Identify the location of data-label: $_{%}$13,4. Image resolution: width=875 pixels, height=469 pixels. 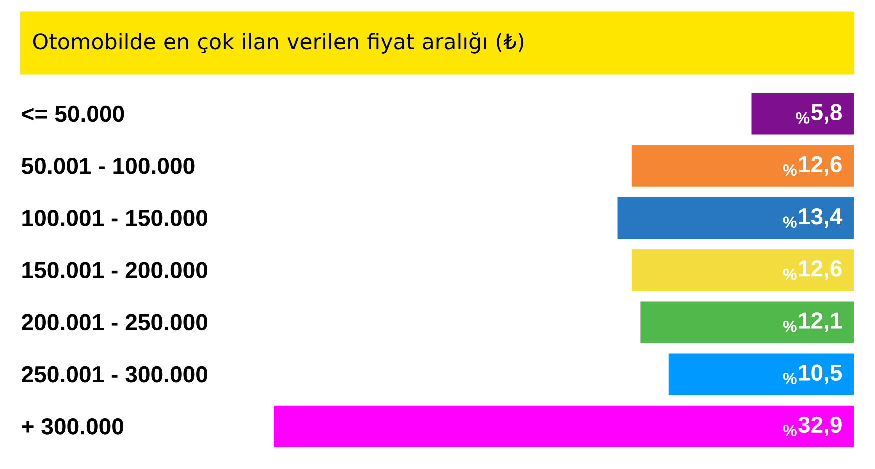
(813, 218).